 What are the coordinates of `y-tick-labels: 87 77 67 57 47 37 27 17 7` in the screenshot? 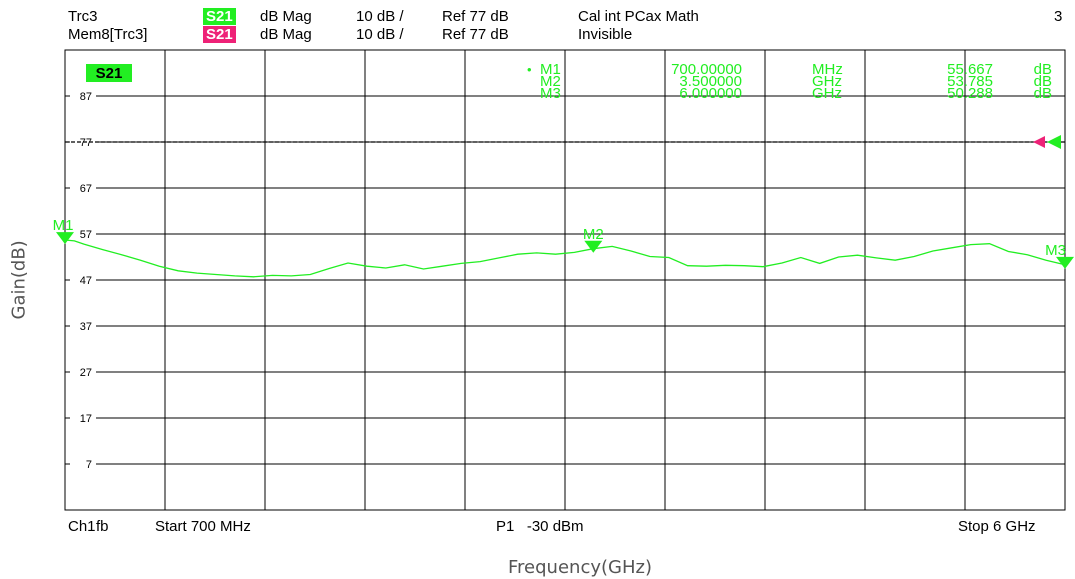 It's located at (83, 280).